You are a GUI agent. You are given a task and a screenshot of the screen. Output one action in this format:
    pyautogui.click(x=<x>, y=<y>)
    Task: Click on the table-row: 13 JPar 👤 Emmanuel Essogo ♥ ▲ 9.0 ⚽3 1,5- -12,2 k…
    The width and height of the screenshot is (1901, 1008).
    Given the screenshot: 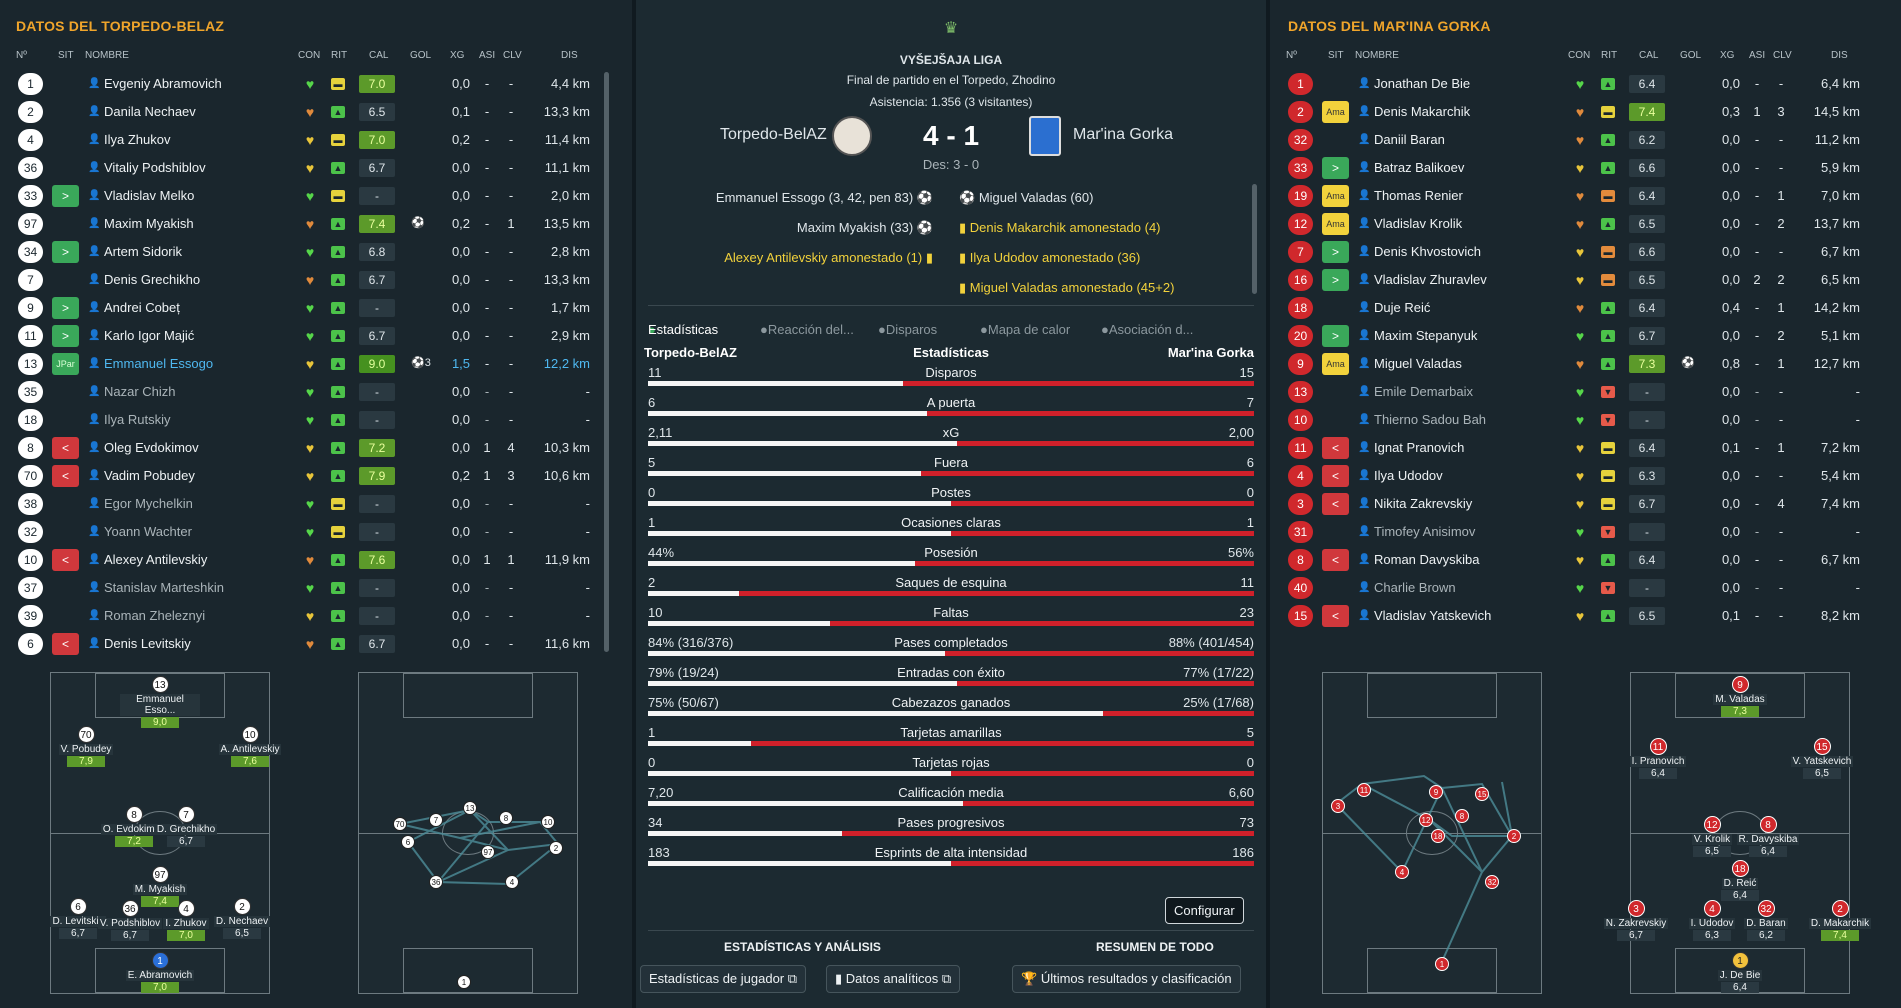 What is the action you would take?
    pyautogui.click(x=305, y=364)
    